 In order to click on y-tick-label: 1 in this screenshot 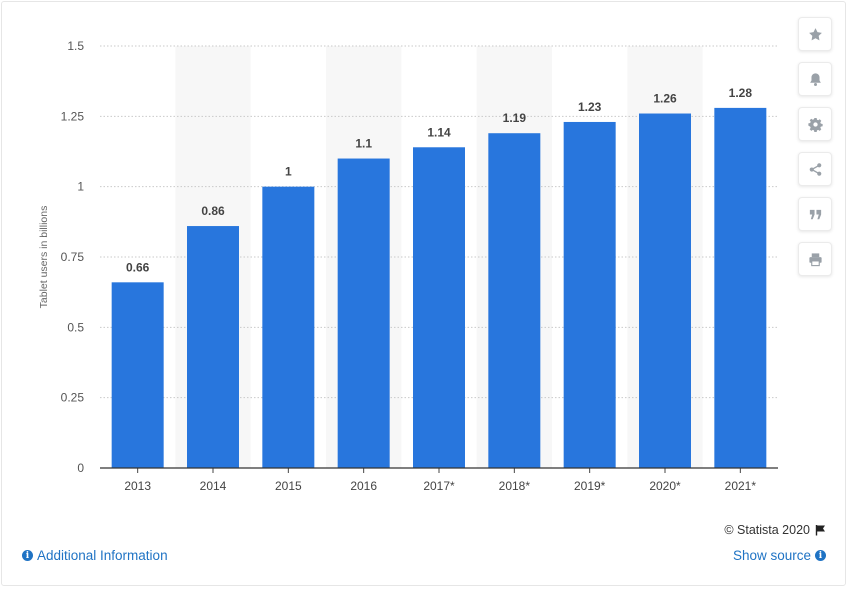, I will do `click(80, 187)`.